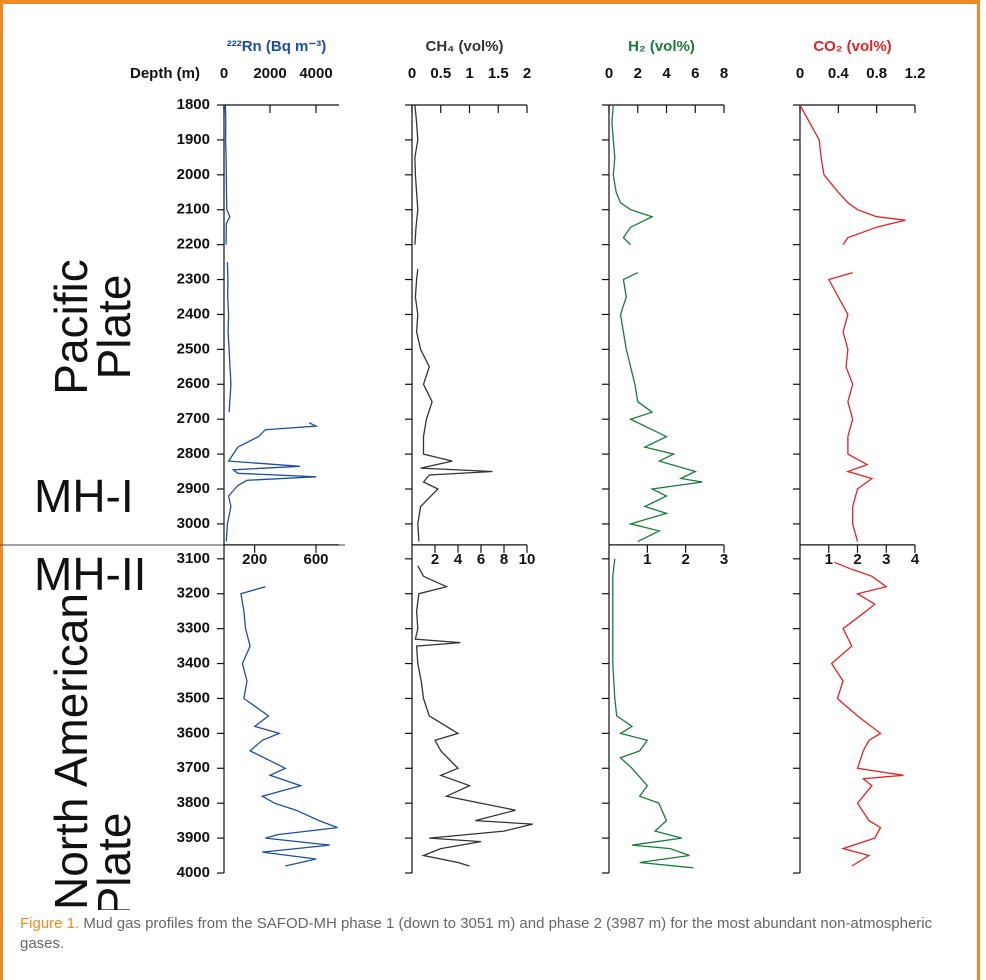 This screenshot has width=986, height=980. Describe the element at coordinates (193, 453) in the screenshot. I see `y-tick-label: 2800` at that location.